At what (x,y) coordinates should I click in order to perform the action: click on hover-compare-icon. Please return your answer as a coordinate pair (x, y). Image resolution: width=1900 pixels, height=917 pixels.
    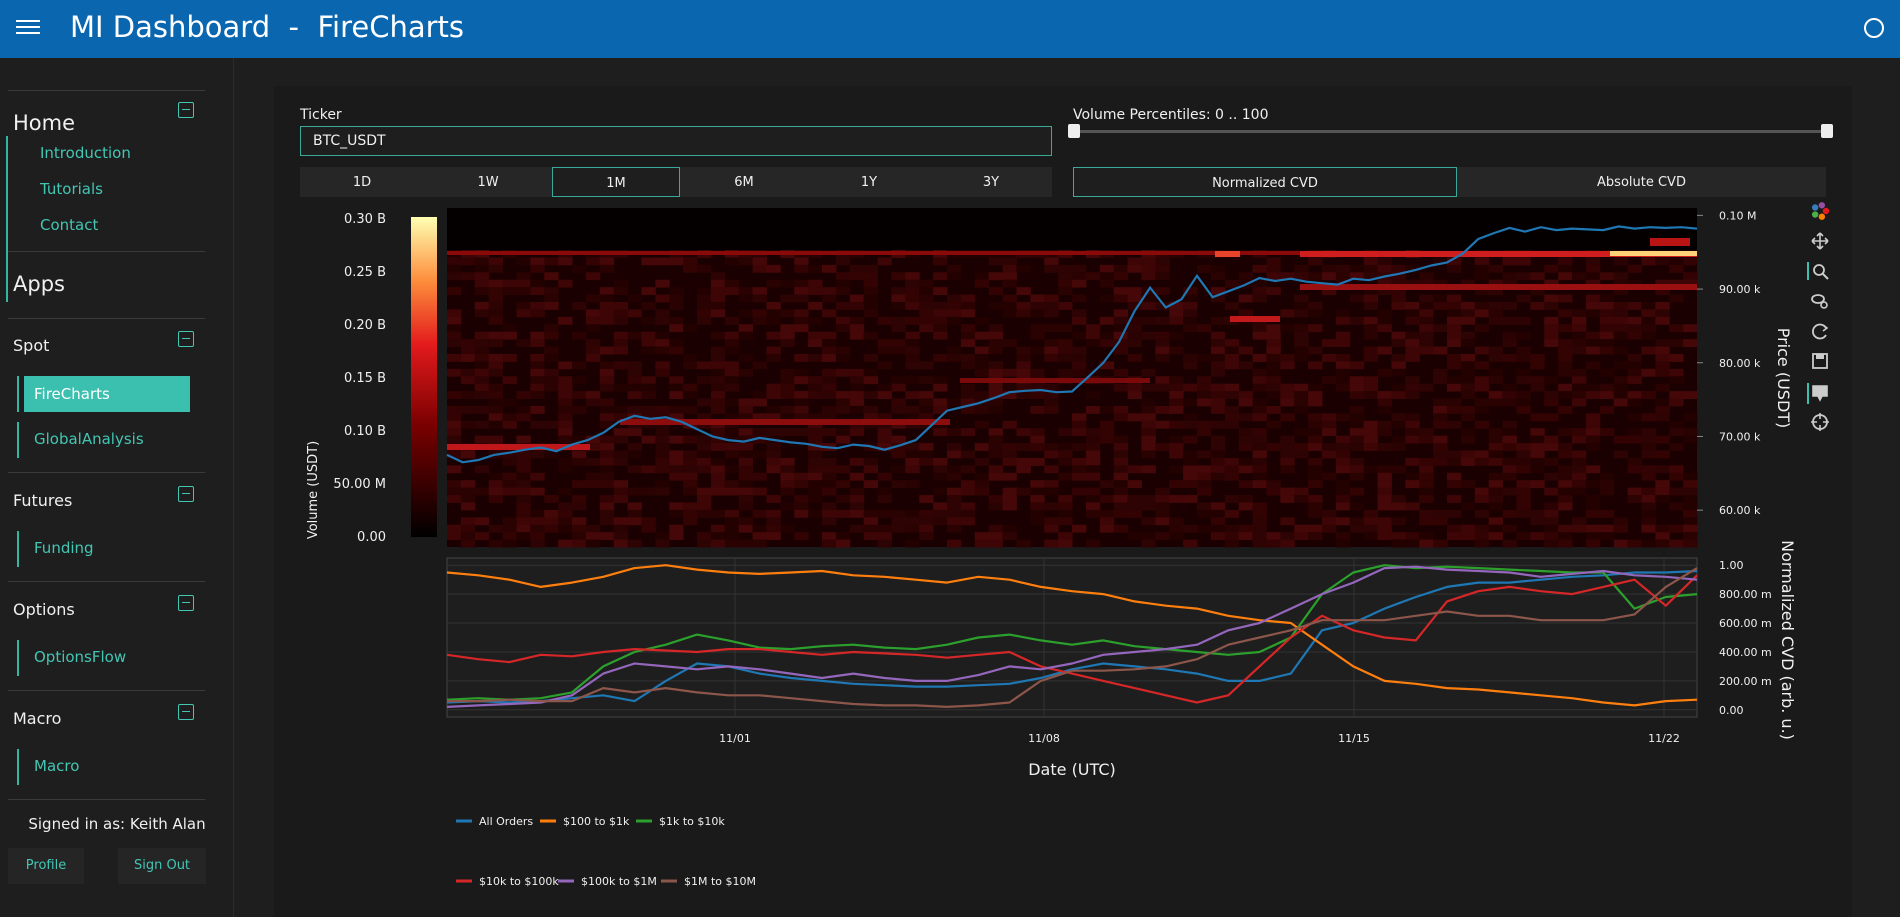
    Looking at the image, I should click on (1817, 393).